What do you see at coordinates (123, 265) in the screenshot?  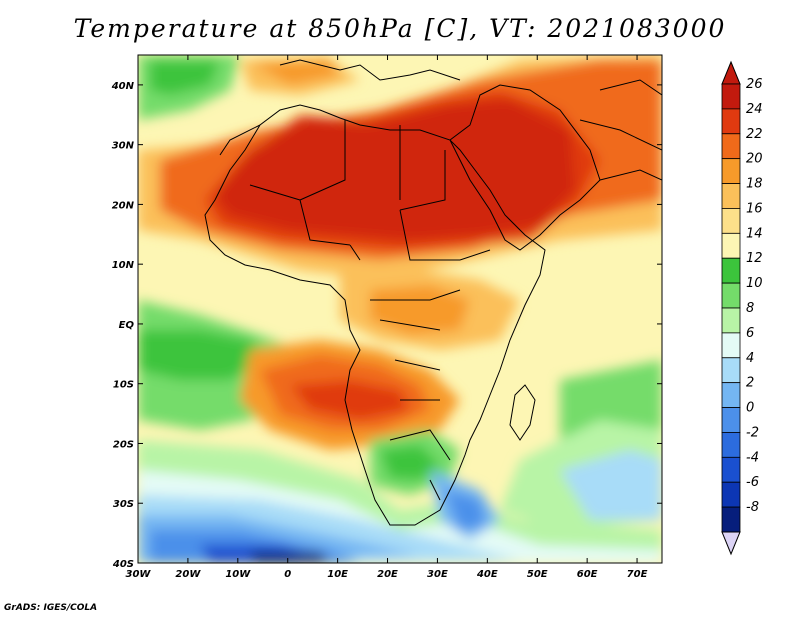 I see `lat-tick-label: 10N` at bounding box center [123, 265].